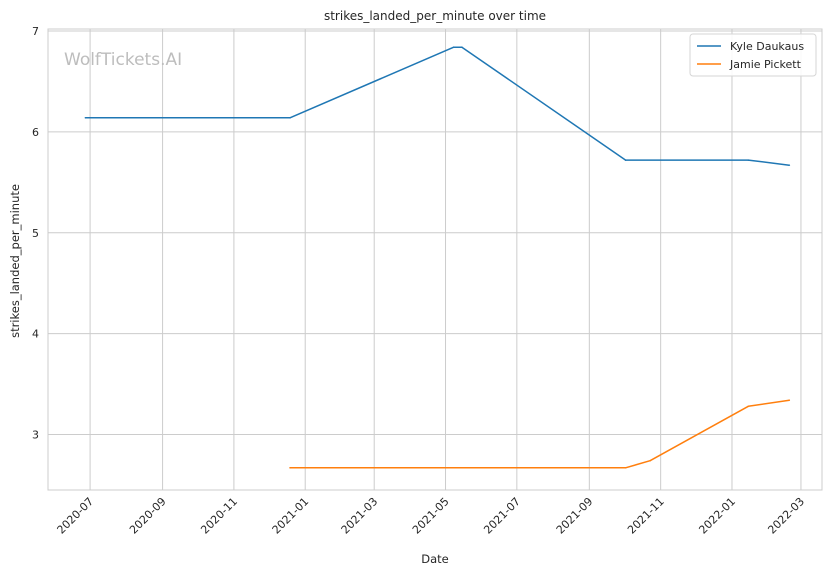  I want to click on y-tick-label: 3, so click(35, 435).